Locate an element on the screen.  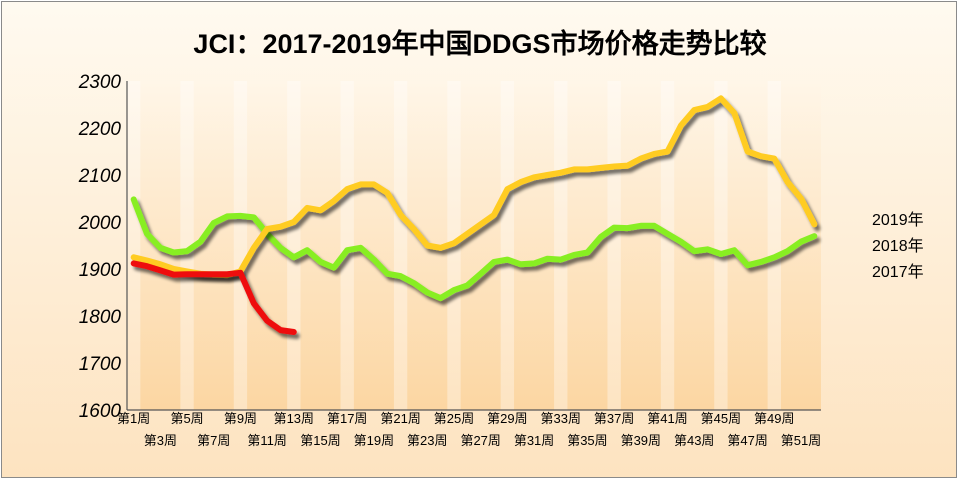
x-tick-label: 第7周 is located at coordinates (213, 440).